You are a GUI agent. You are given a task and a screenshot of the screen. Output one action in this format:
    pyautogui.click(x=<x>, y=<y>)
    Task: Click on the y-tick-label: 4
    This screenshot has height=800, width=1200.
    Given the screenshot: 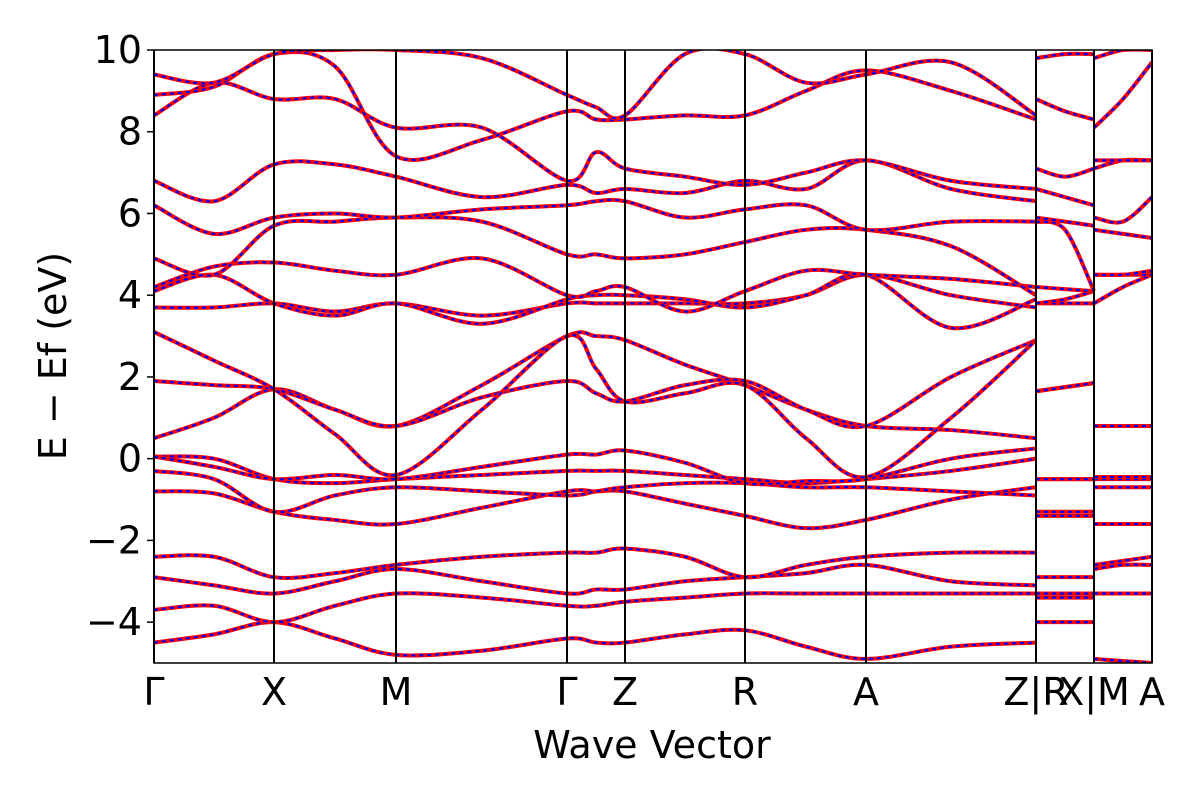 What is the action you would take?
    pyautogui.click(x=130, y=295)
    